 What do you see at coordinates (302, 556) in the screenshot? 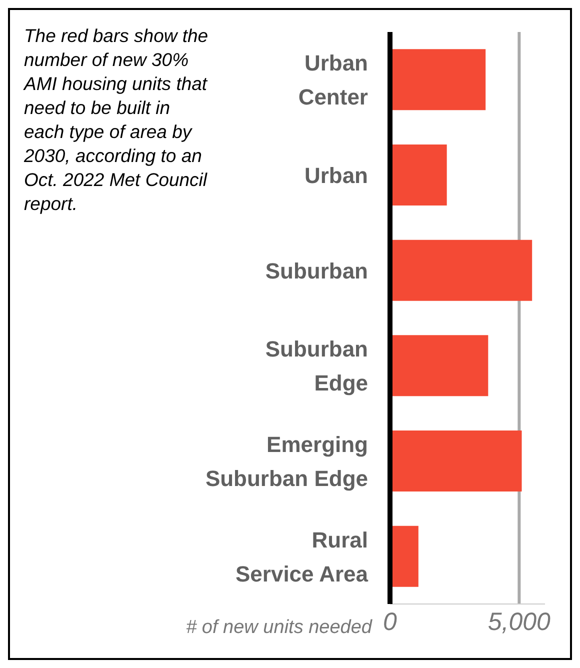
I see `y-tick-label: Rural Service Area` at bounding box center [302, 556].